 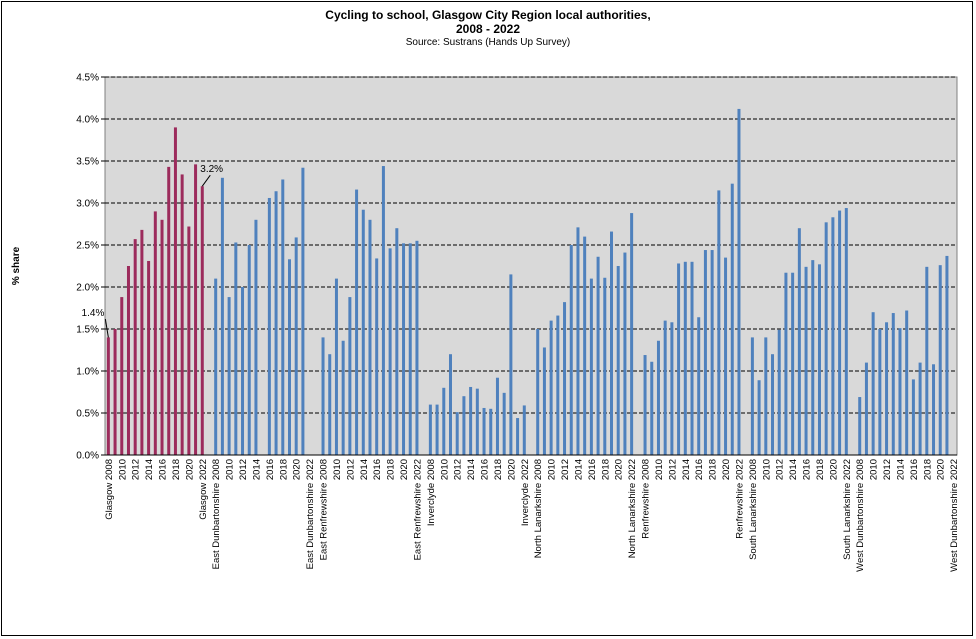 I want to click on bar-east-dunbartonshire-2010, so click(x=229, y=376).